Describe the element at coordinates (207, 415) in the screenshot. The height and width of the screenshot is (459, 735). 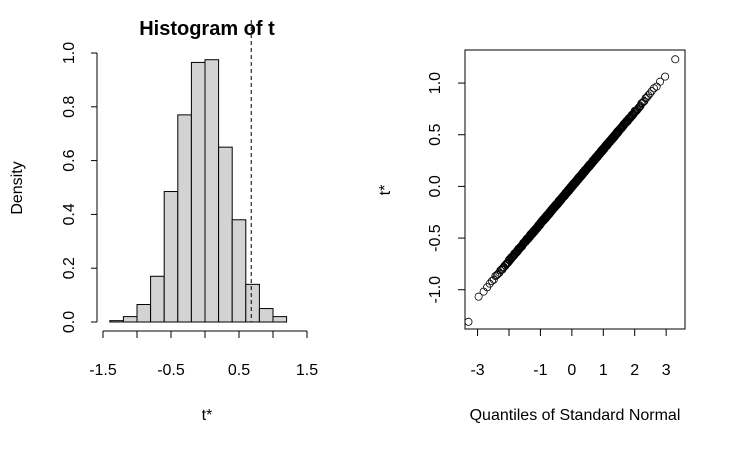
I see `histogram-x-label: t*` at that location.